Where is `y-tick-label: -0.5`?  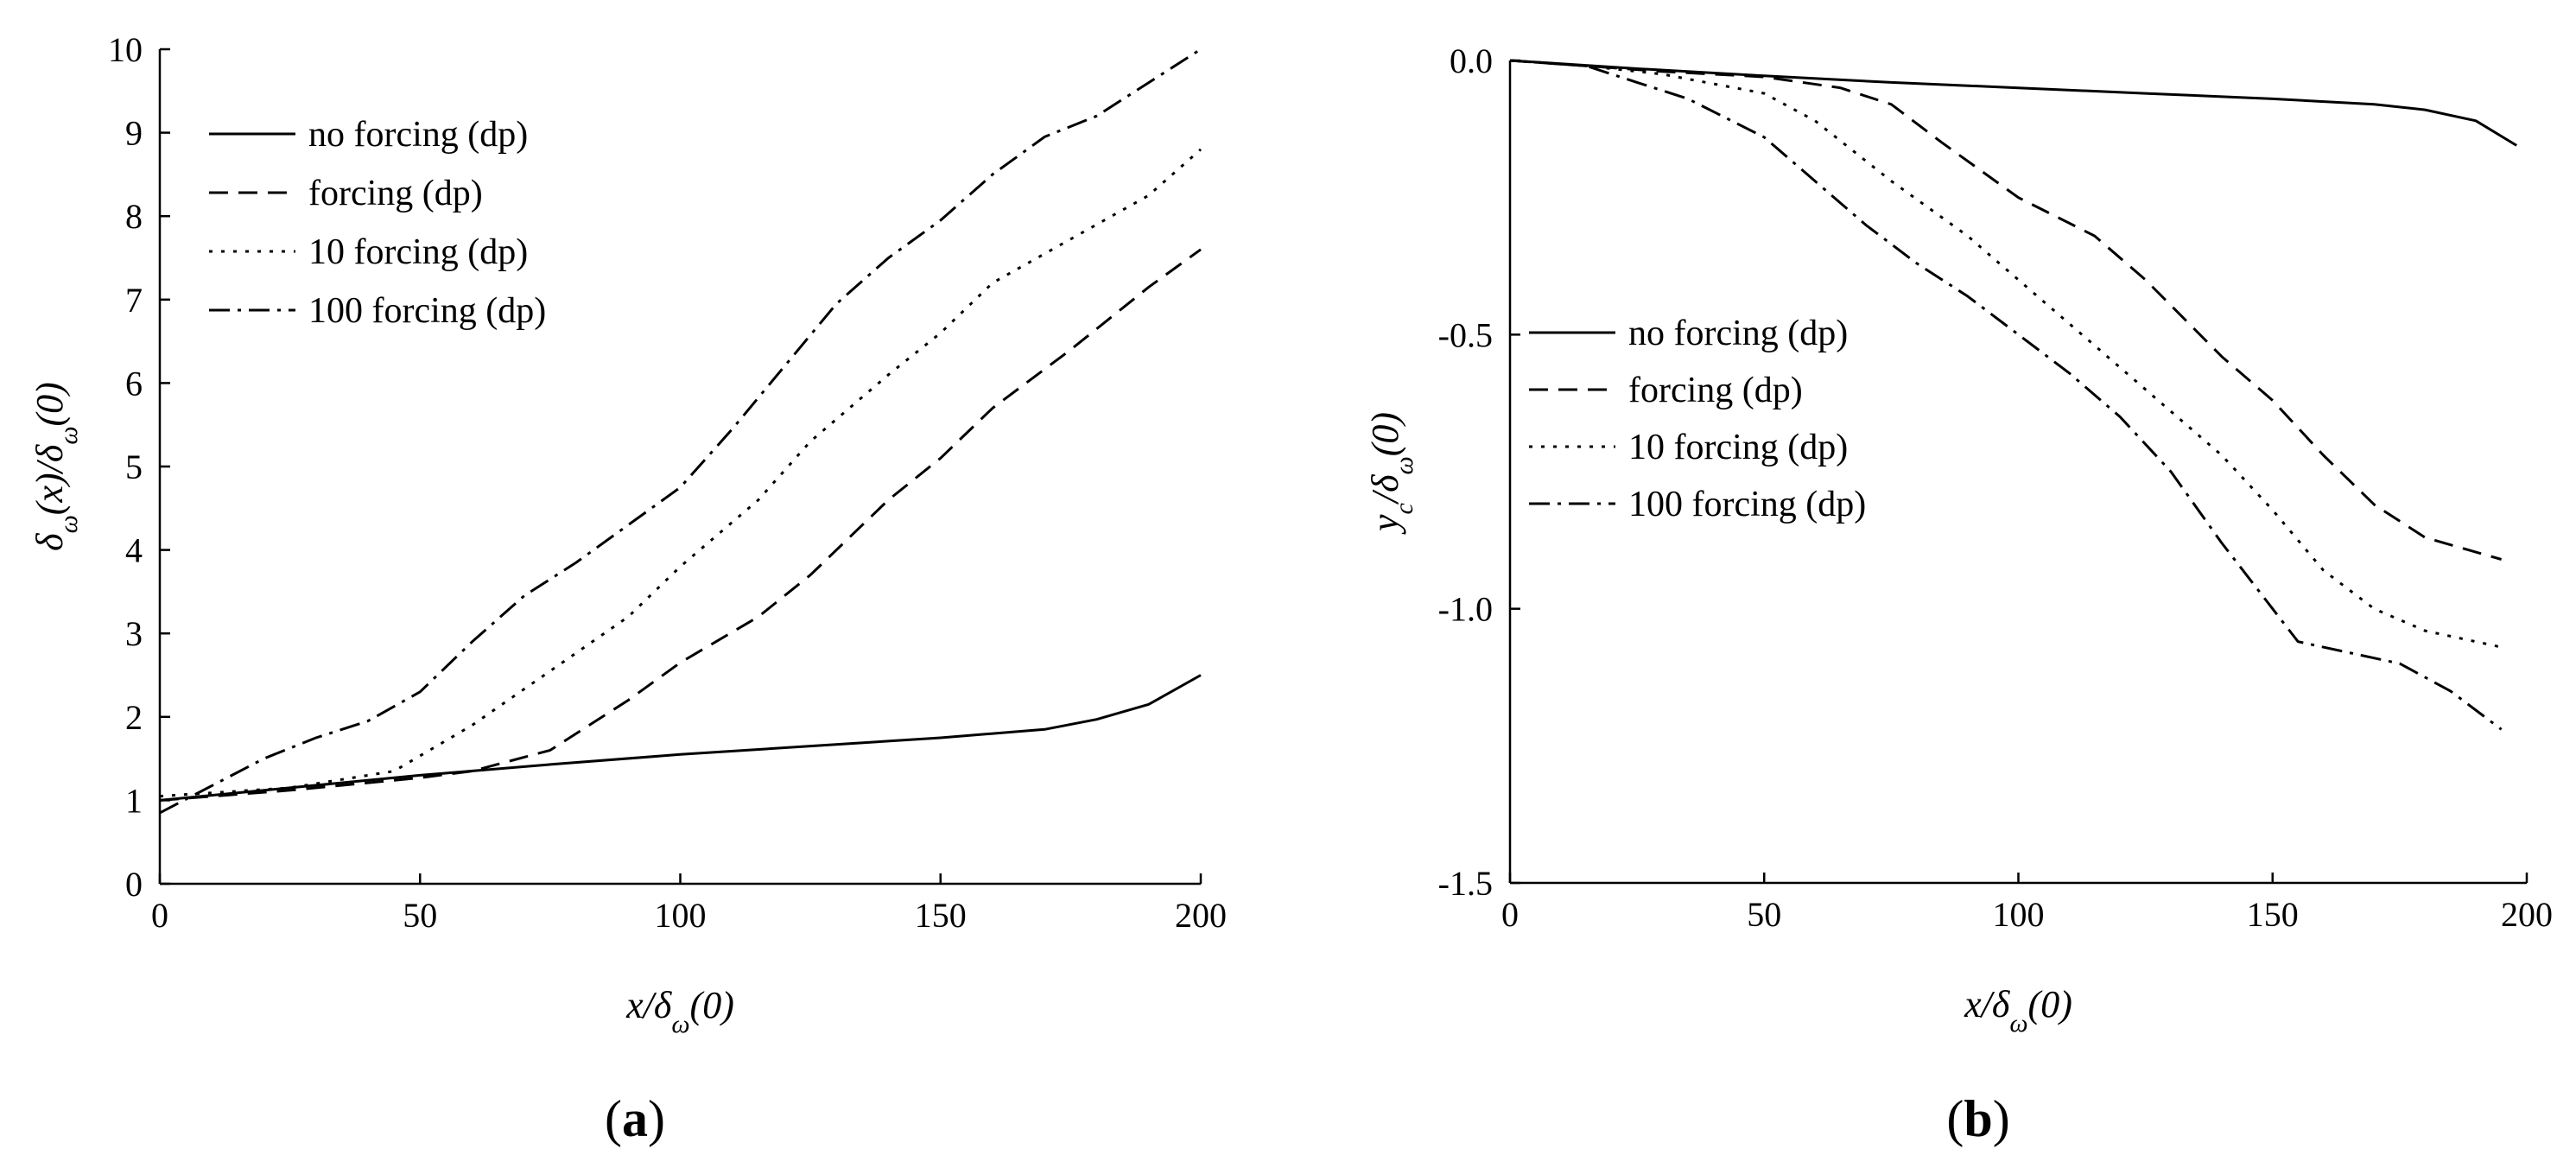
y-tick-label: -0.5 is located at coordinates (1465, 334).